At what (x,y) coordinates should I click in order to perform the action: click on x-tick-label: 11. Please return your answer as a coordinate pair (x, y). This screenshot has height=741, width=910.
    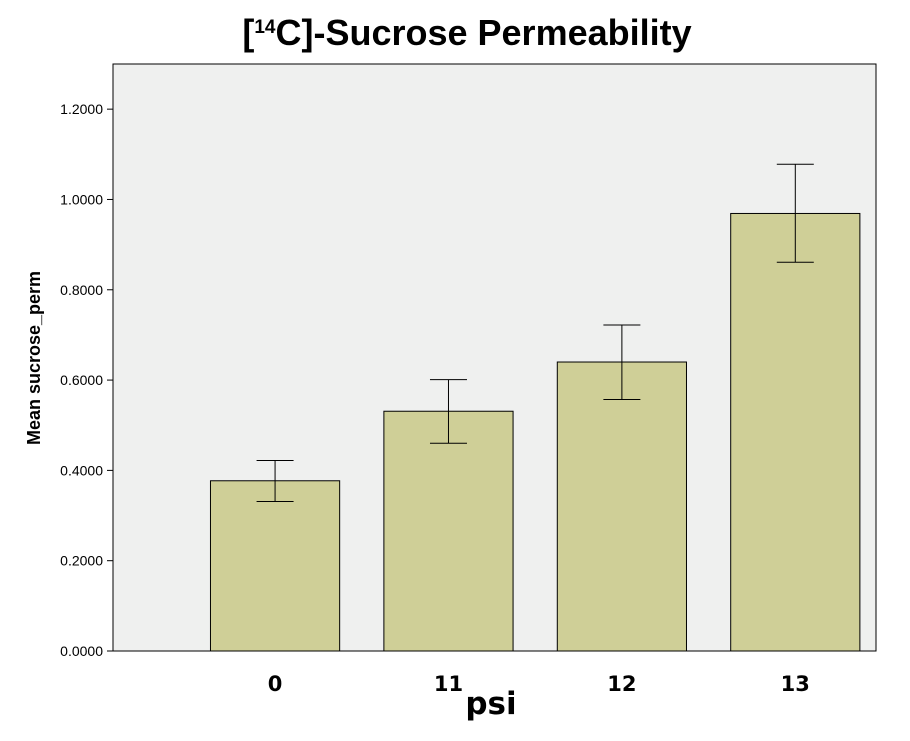
    Looking at the image, I should click on (448, 684).